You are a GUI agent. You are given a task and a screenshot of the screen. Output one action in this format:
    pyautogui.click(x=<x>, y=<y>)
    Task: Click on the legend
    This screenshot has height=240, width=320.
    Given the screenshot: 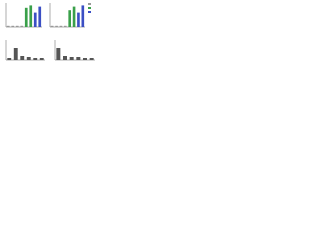 What is the action you would take?
    pyautogui.click(x=89, y=8)
    